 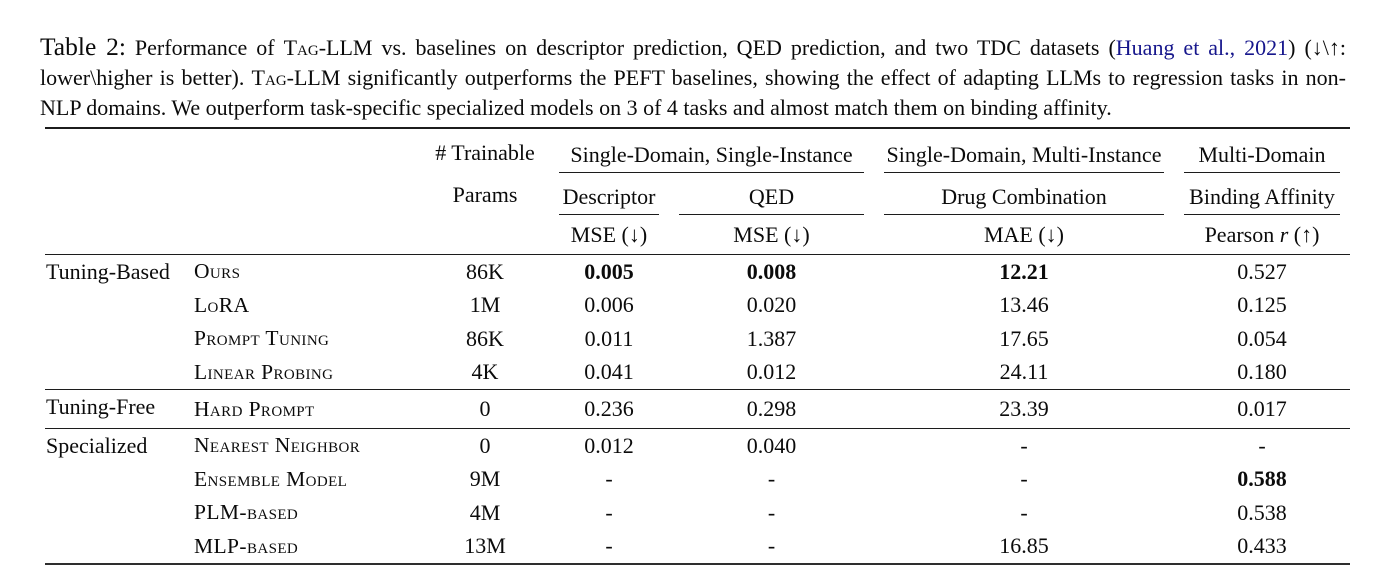 I want to click on citation-link: Huang et al., 2021, so click(x=1202, y=47).